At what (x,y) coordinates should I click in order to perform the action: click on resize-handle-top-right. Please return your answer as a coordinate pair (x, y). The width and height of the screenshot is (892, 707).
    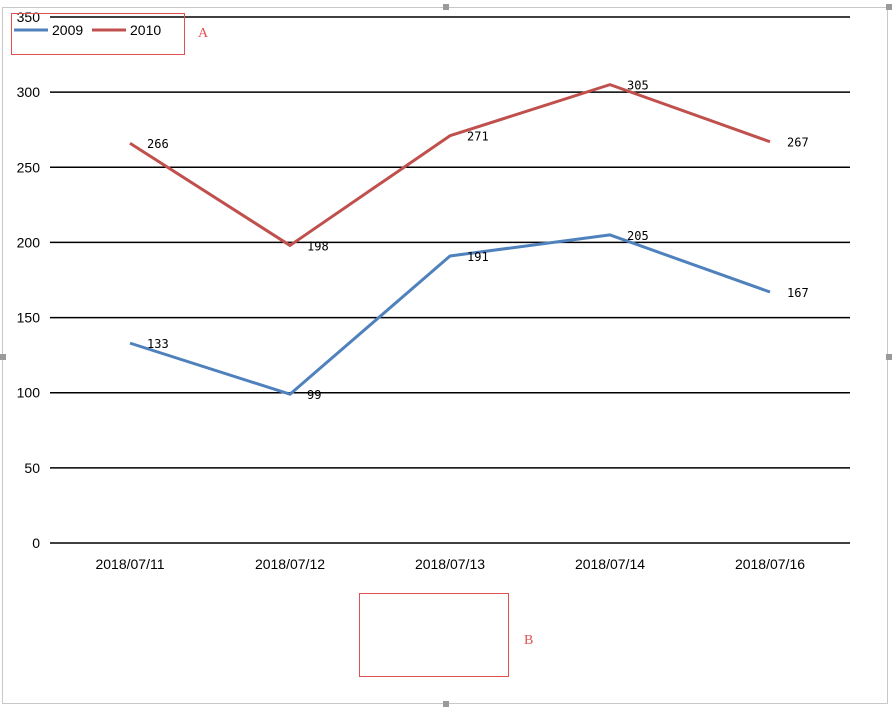
    Looking at the image, I should click on (889, 7).